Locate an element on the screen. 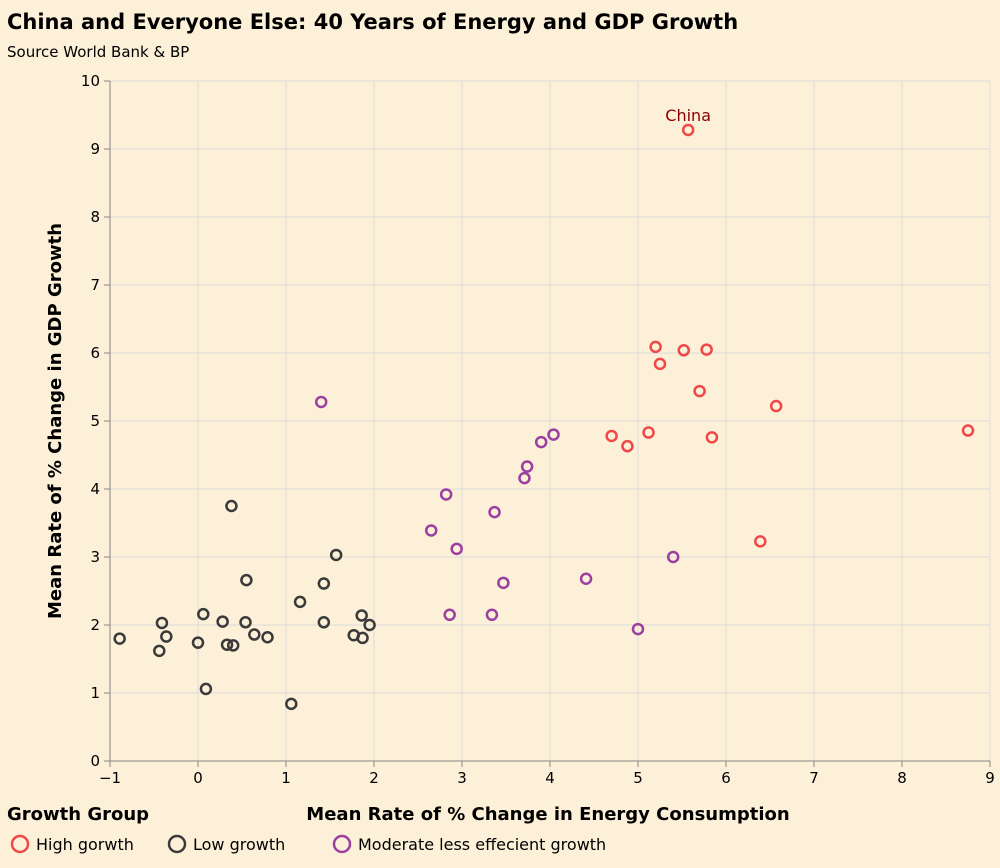  legend-entry: High gorwth is located at coordinates (72, 844).